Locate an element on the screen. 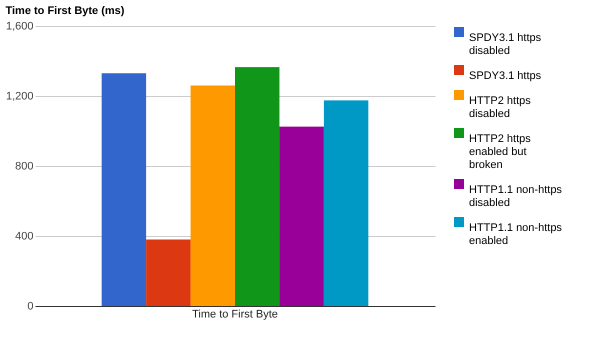 Image resolution: width=589 pixels, height=348 pixels. y-tick-label: 1,600 is located at coordinates (20, 26).